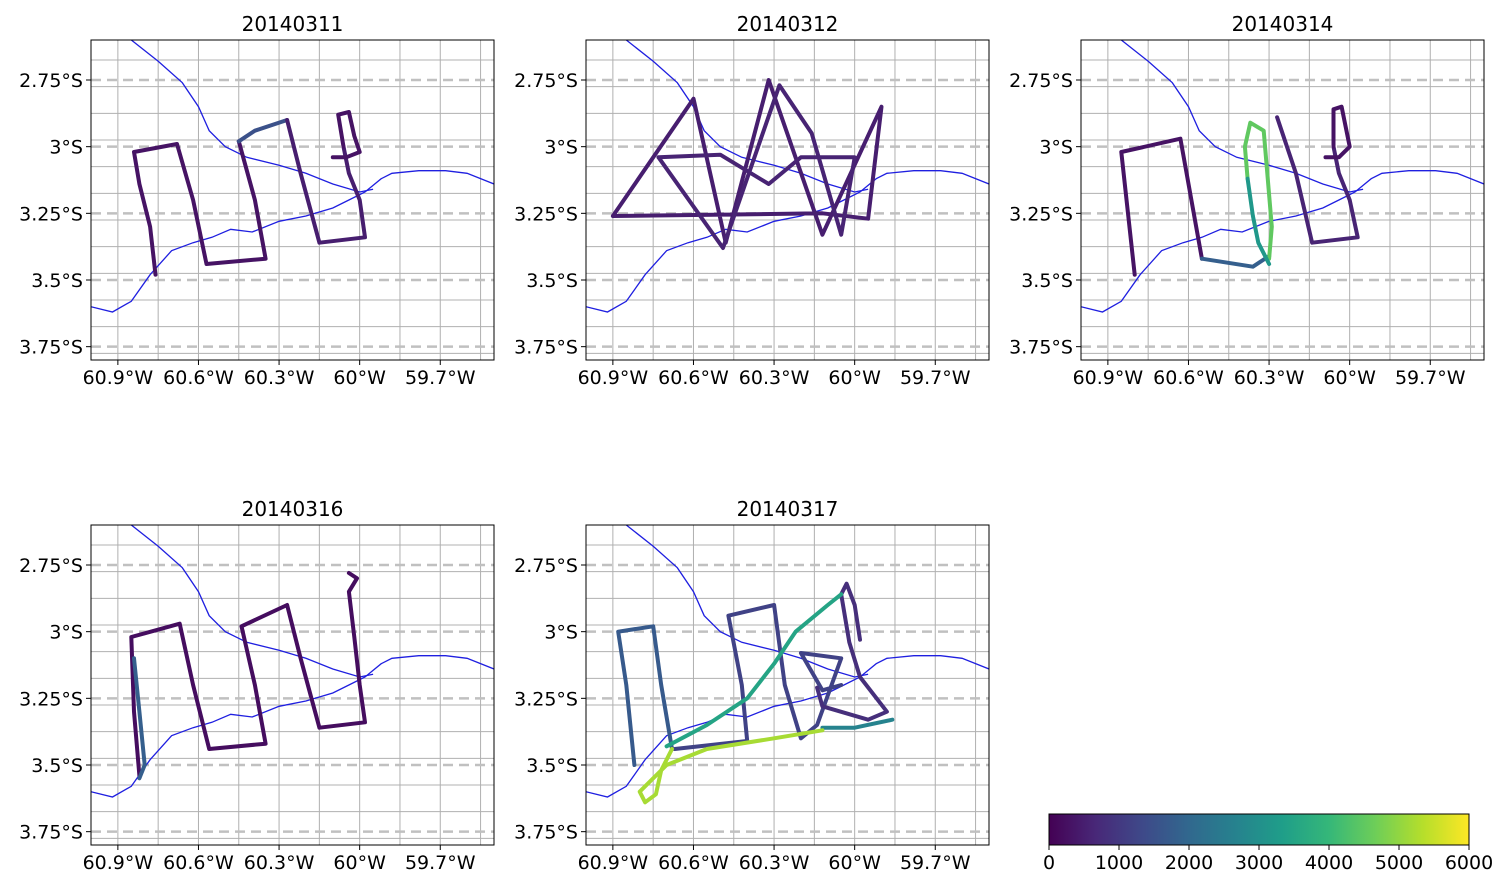 This screenshot has height=890, width=1510. Describe the element at coordinates (1283, 24) in the screenshot. I see `panel-title: 20140314` at that location.